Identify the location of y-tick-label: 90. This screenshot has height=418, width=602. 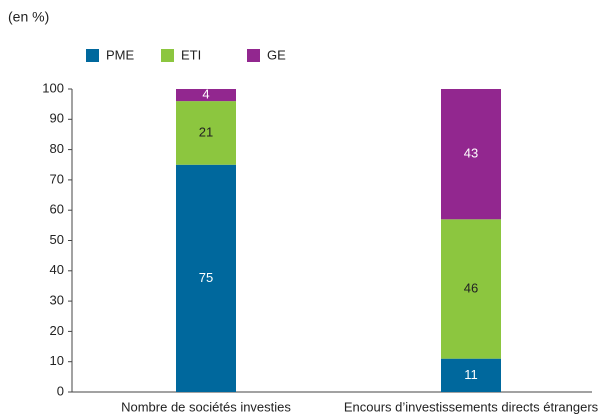
(57, 118).